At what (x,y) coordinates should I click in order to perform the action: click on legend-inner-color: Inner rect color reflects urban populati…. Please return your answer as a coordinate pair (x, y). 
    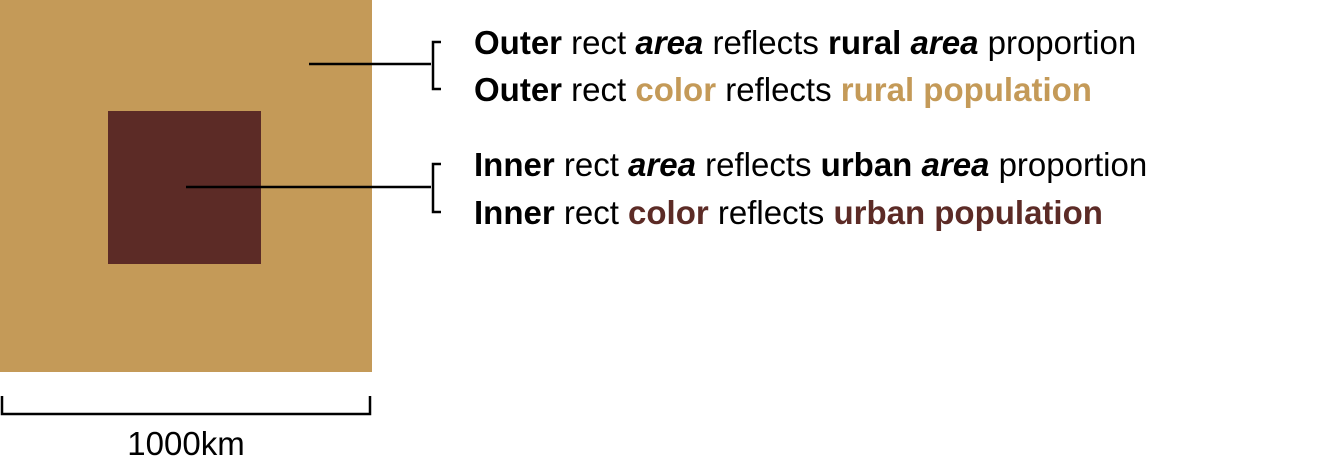
    Looking at the image, I should click on (788, 213).